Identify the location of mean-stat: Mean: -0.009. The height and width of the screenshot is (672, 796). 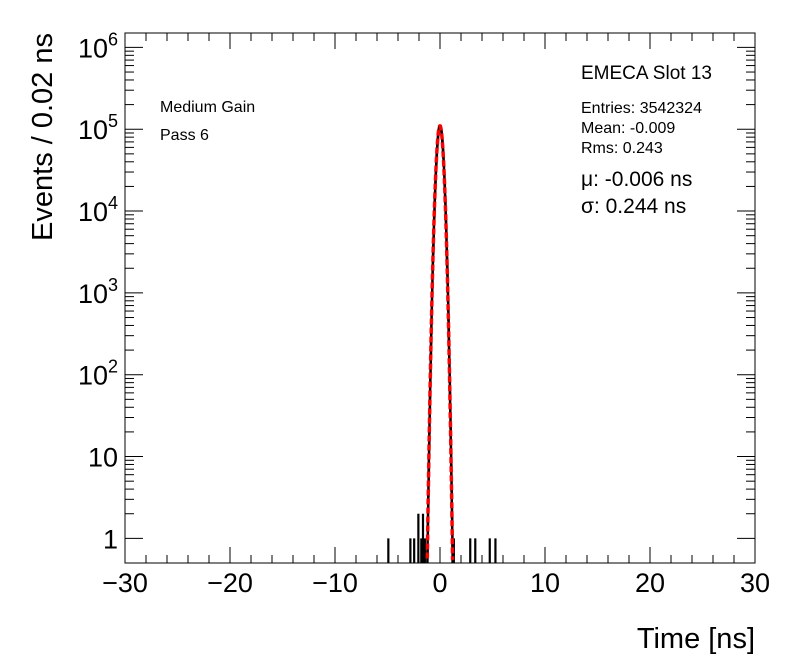
(628, 128).